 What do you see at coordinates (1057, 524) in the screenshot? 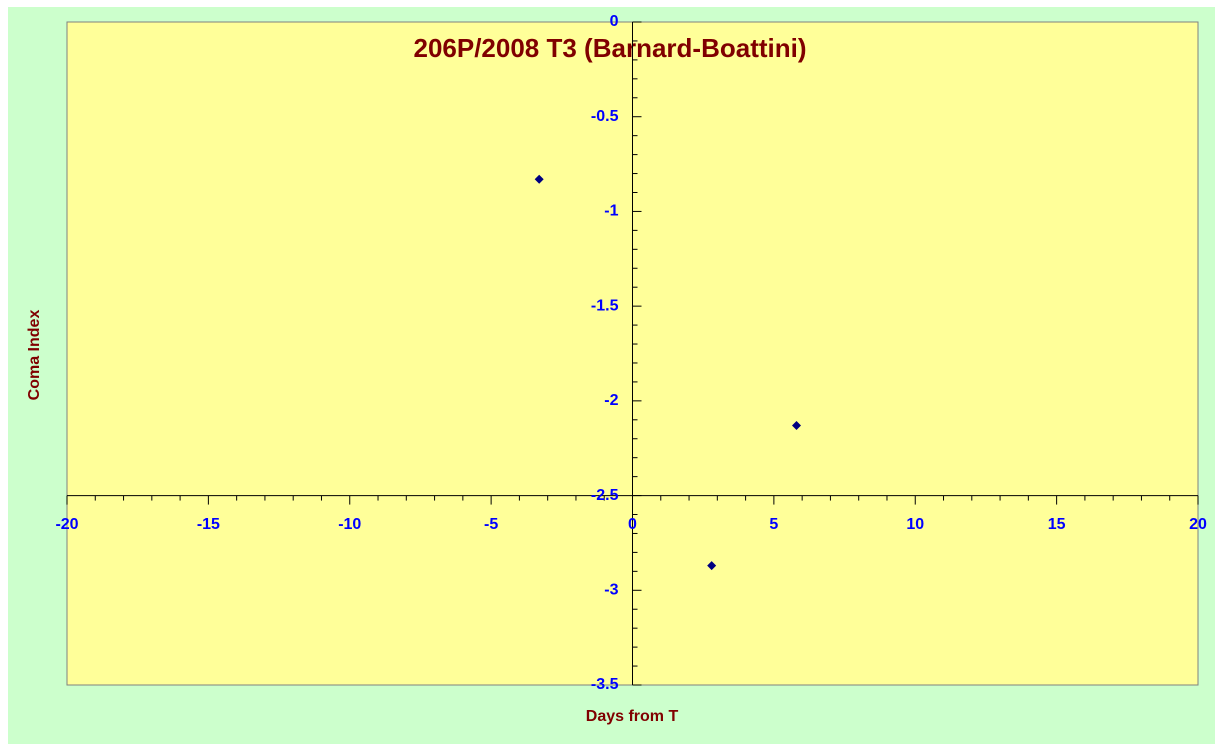
I see `x-tick-label: 15` at bounding box center [1057, 524].